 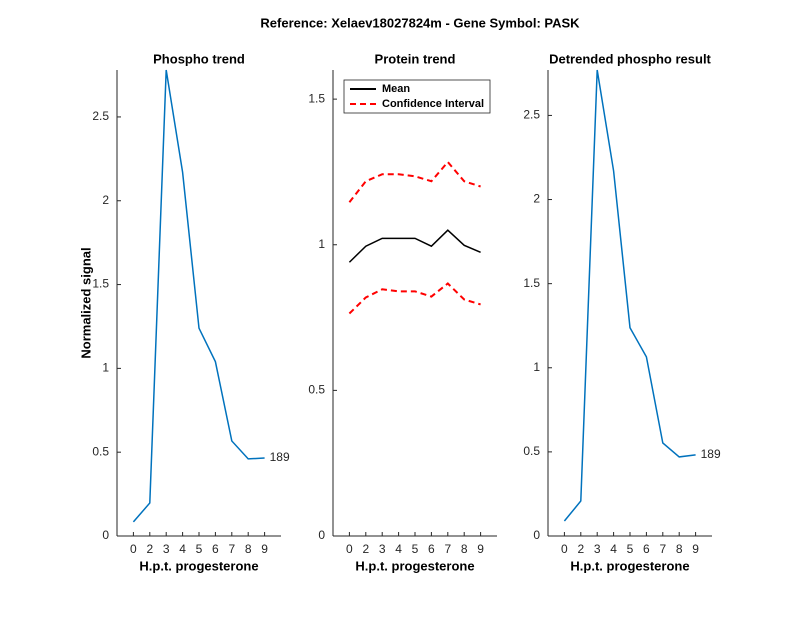 What do you see at coordinates (415, 58) in the screenshot?
I see `axes-title: Protein trend` at bounding box center [415, 58].